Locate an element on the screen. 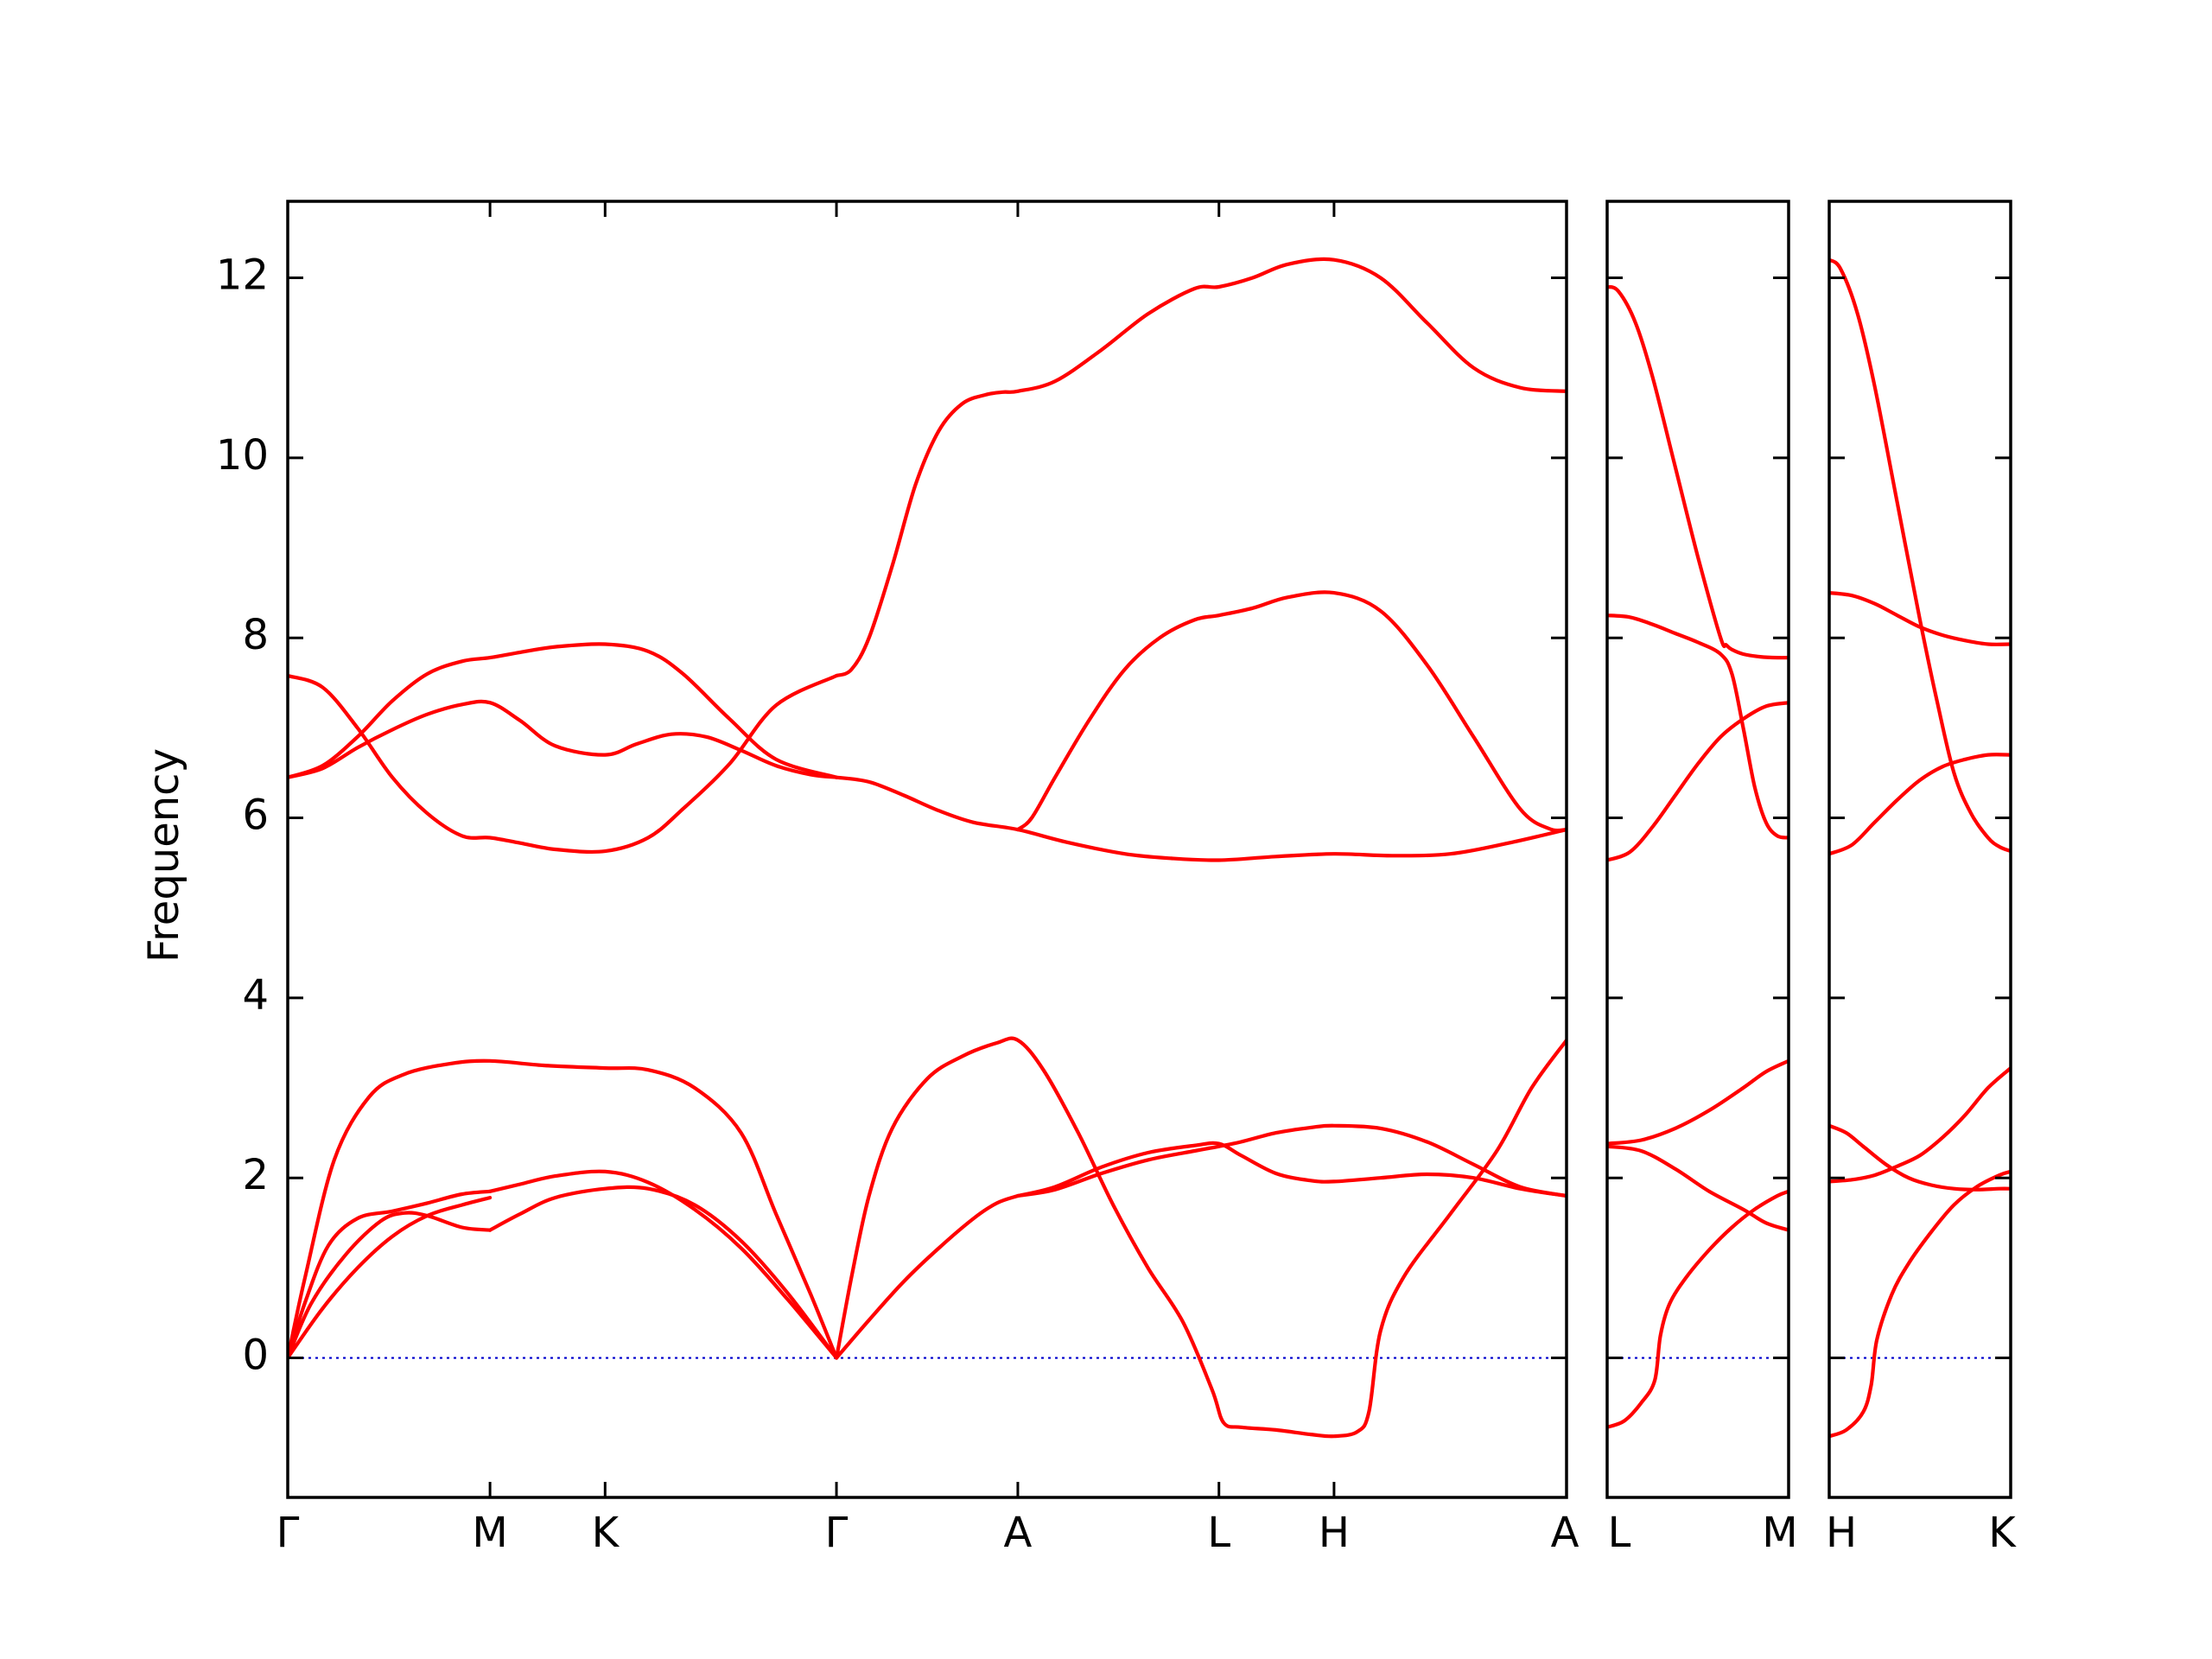 This screenshot has height=1659, width=2212. y-tick-label: 8 is located at coordinates (255, 635).